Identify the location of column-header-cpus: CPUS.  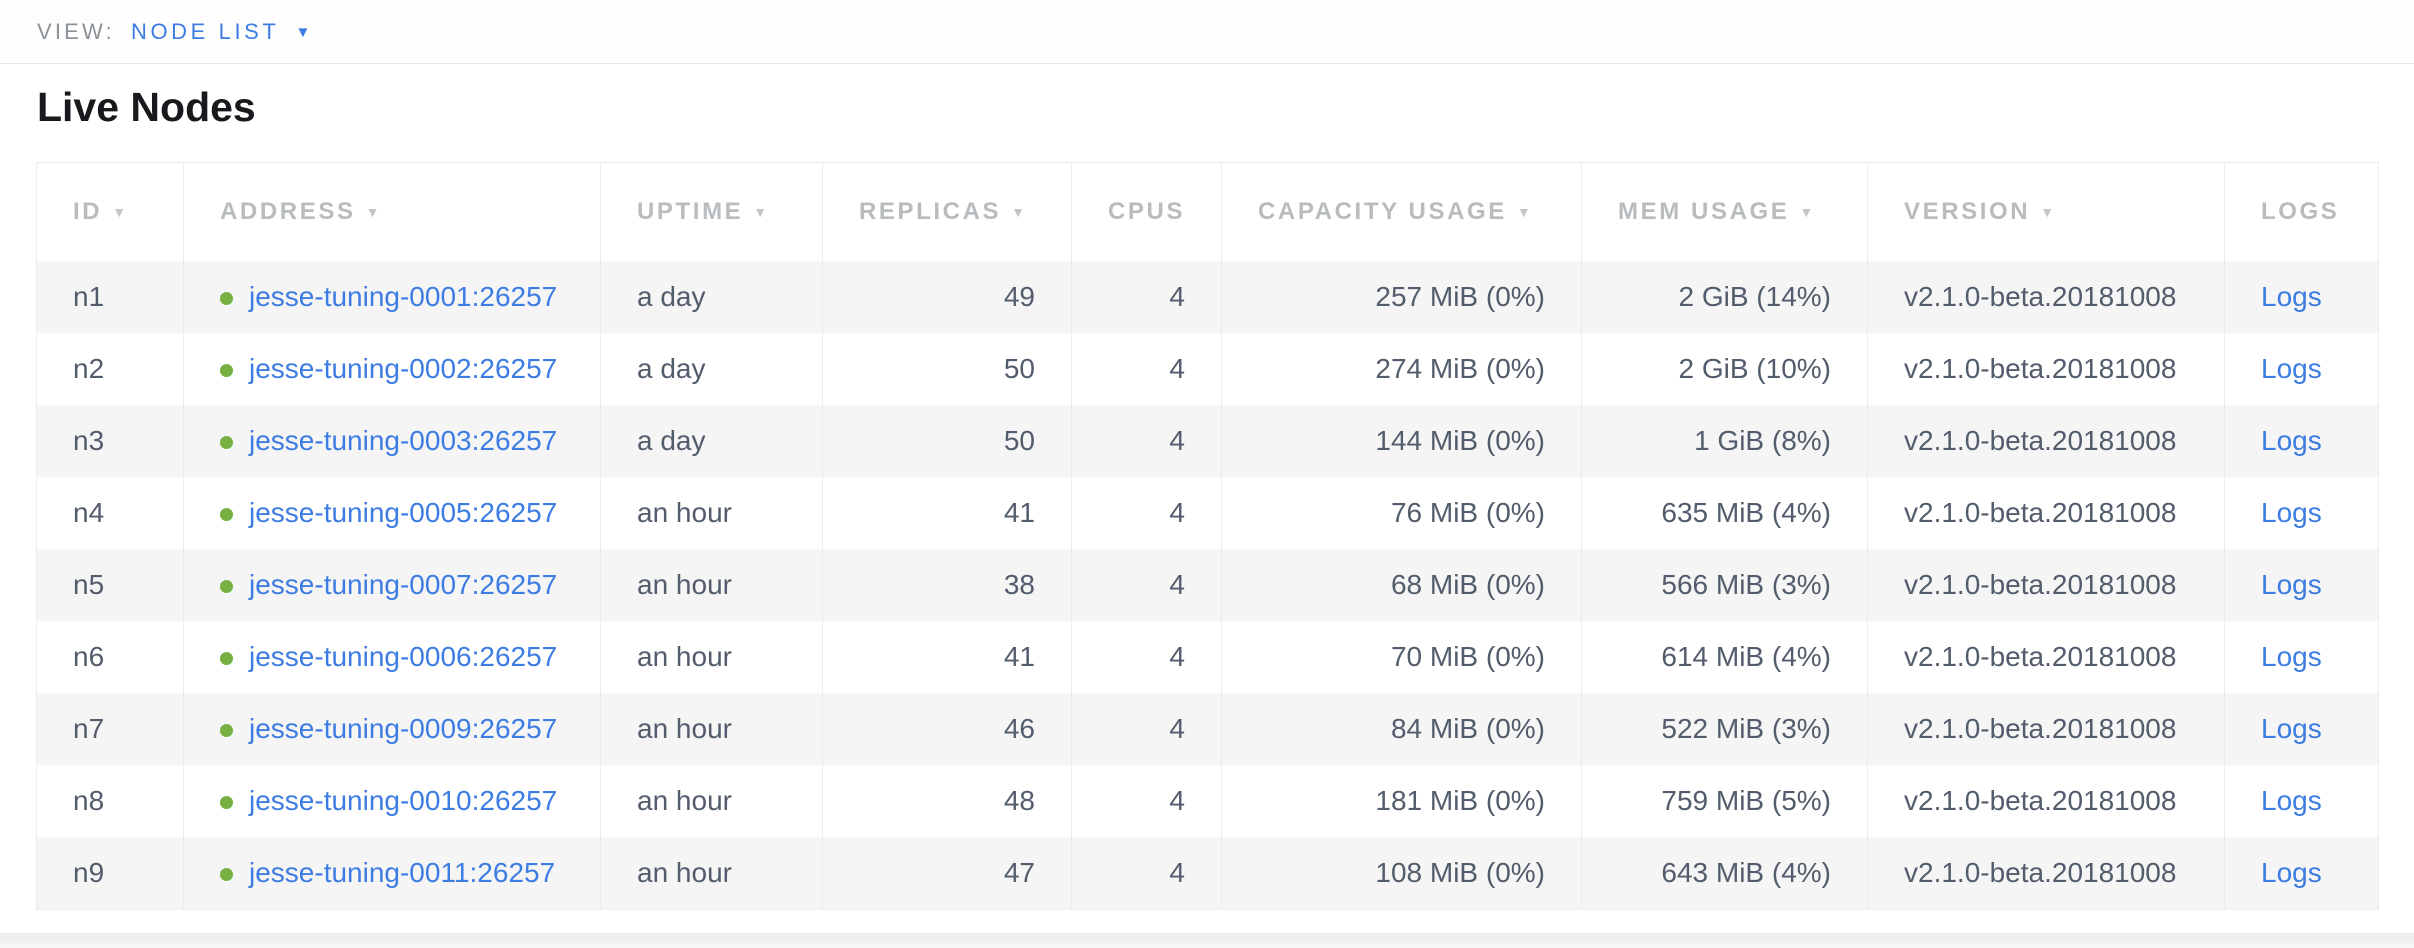
(1146, 211).